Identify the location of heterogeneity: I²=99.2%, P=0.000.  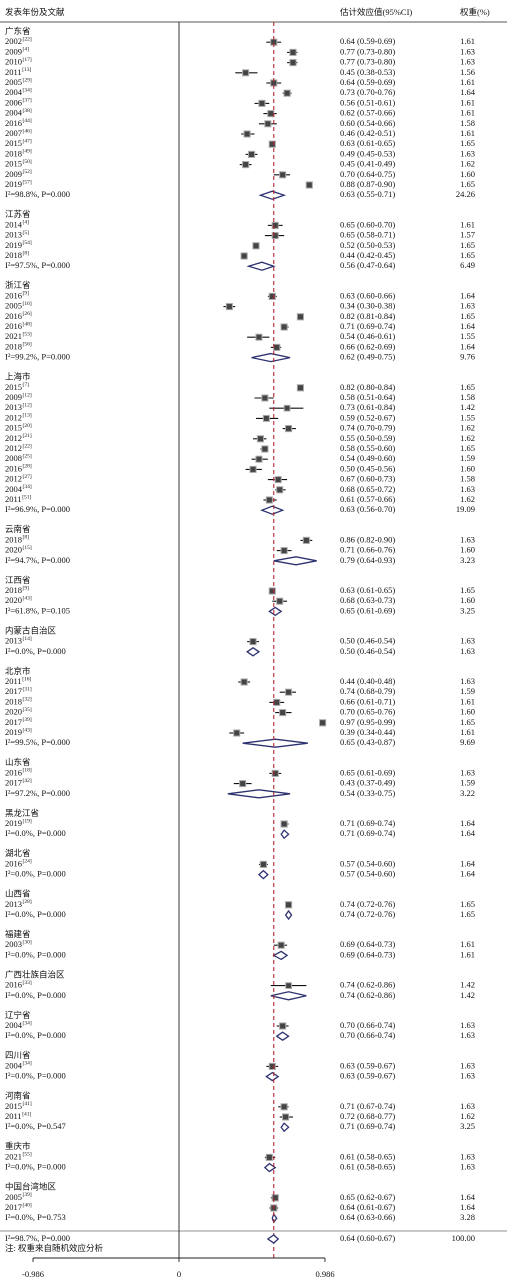
(37, 357).